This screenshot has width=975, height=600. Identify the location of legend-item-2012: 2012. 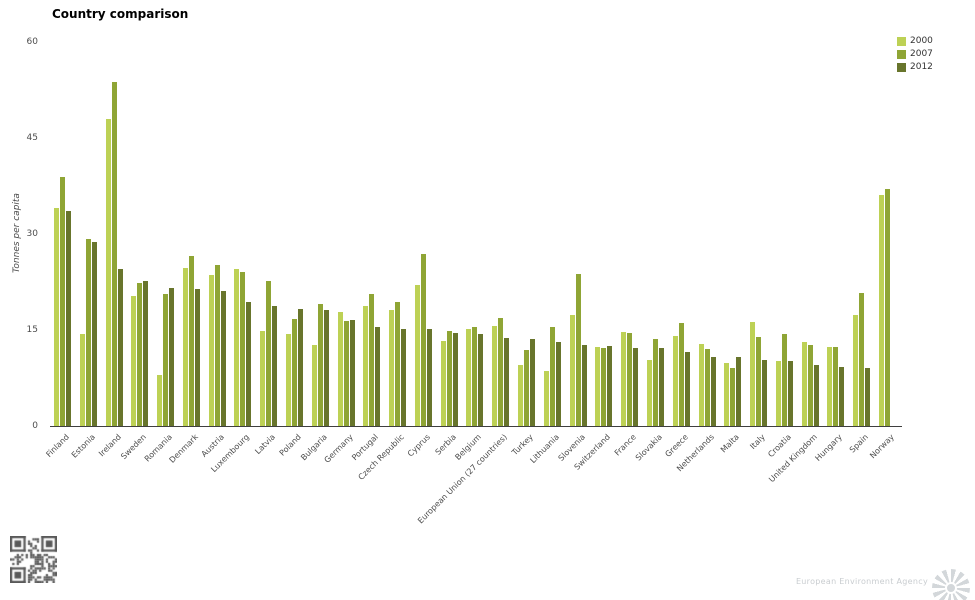
(915, 67).